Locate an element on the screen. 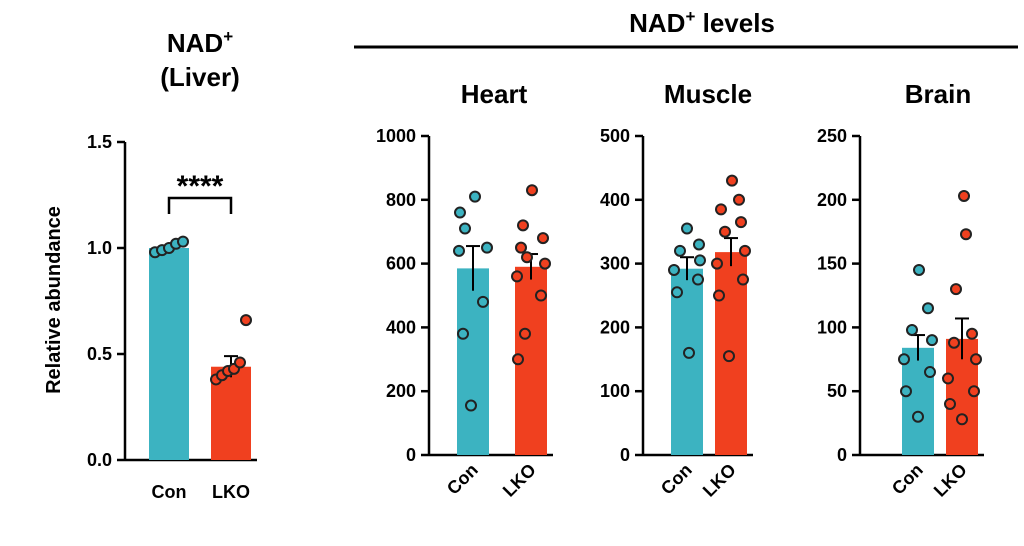  panel-0: 0.0 0.5 1.0 1.5 Con LKO is located at coordinates (172, 317).